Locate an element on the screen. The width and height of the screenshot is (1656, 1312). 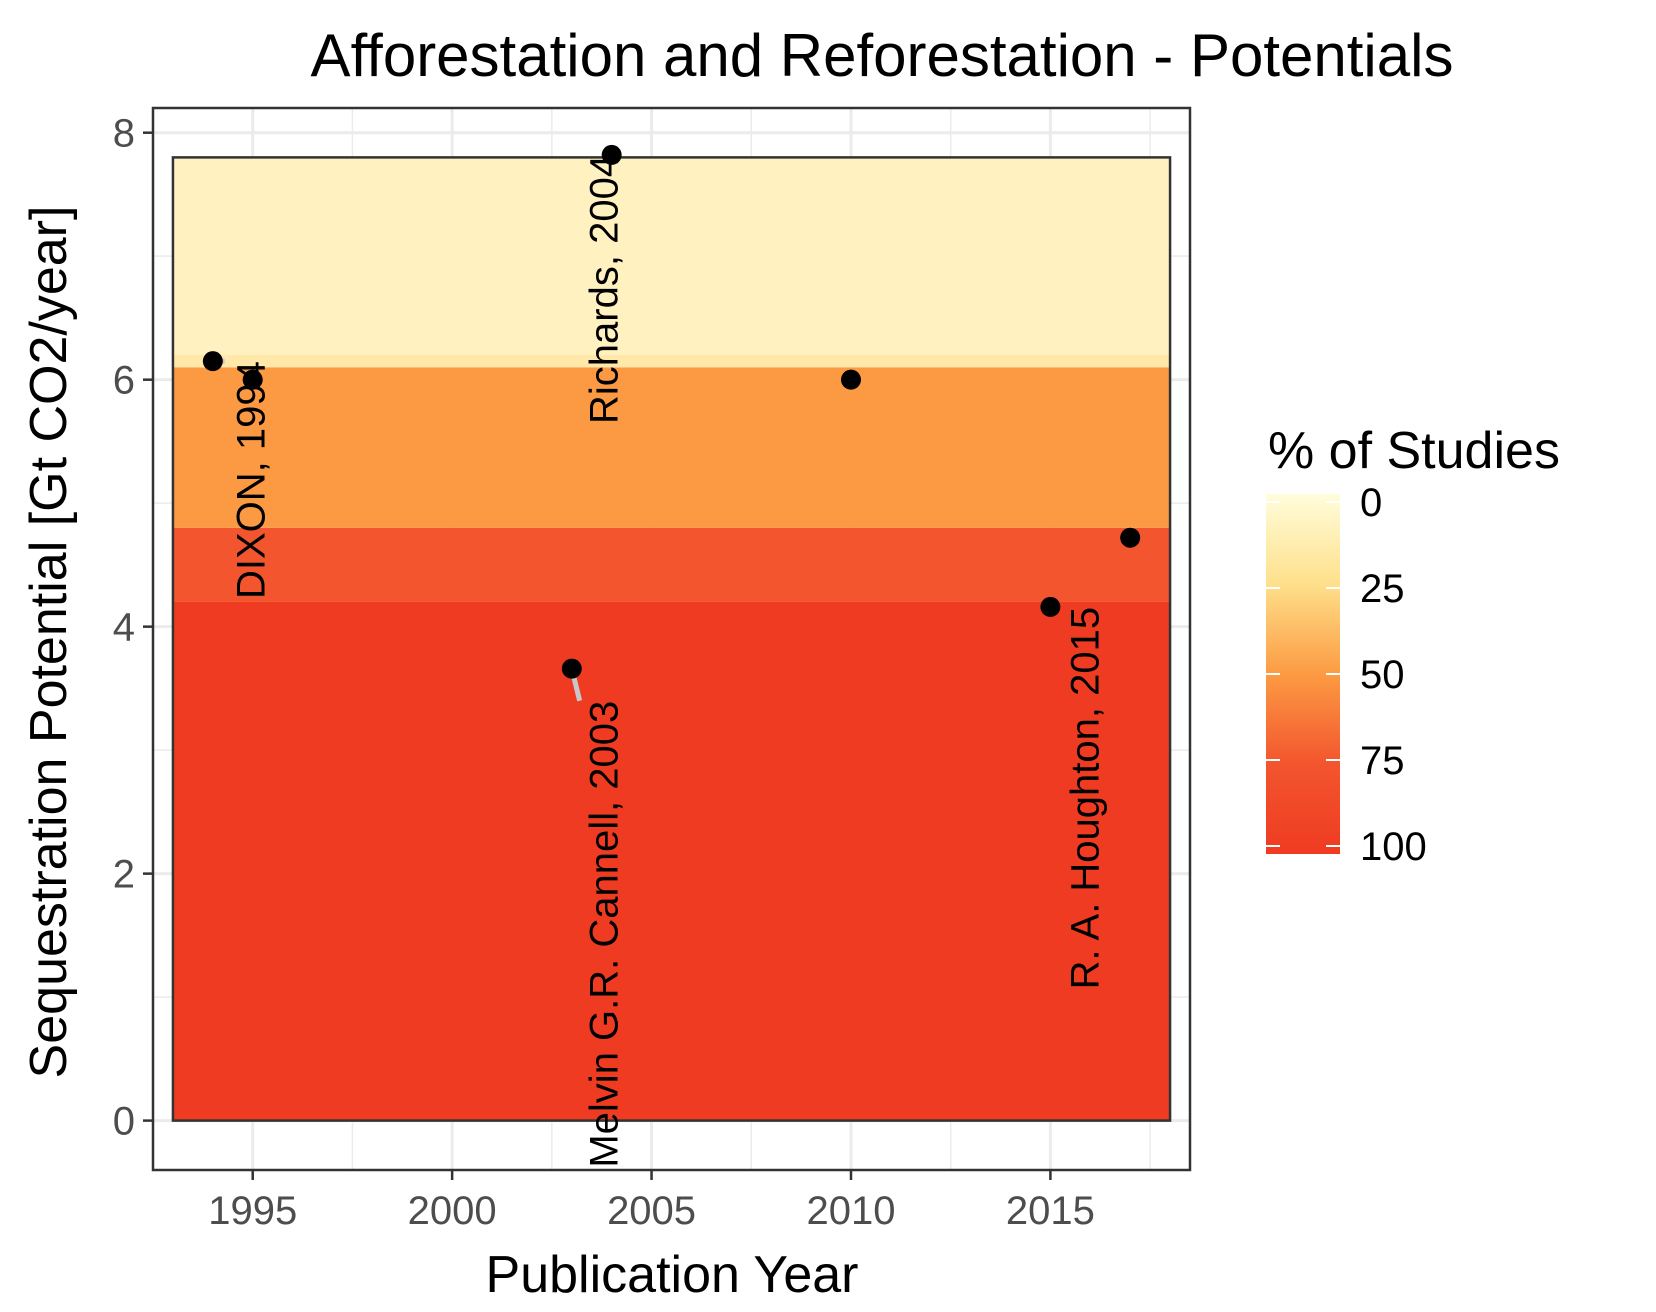
x-axis: 1995 2000 2005 2010 2015 is located at coordinates (651, 1201).